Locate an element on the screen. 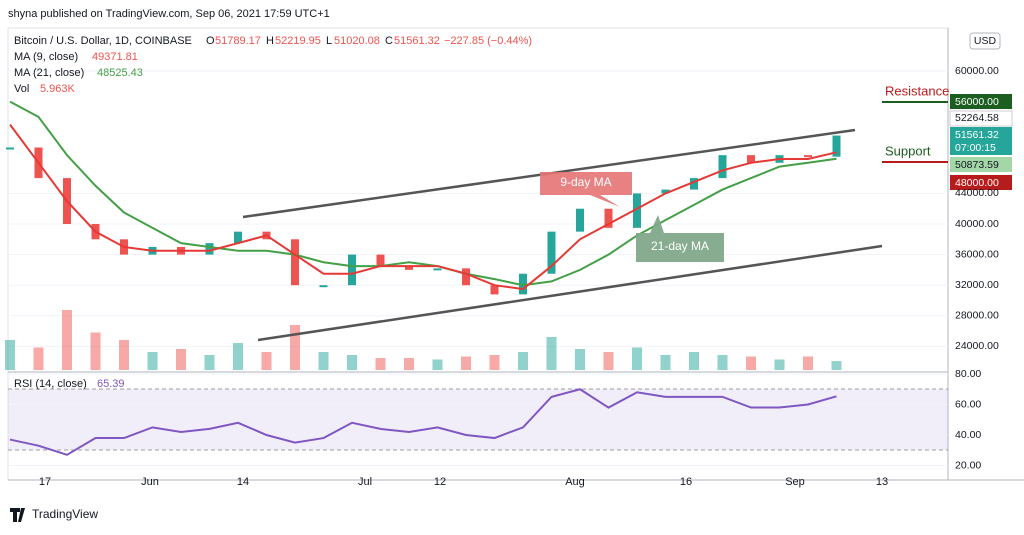 The image size is (1024, 535). last-badge is located at coordinates (981, 141).